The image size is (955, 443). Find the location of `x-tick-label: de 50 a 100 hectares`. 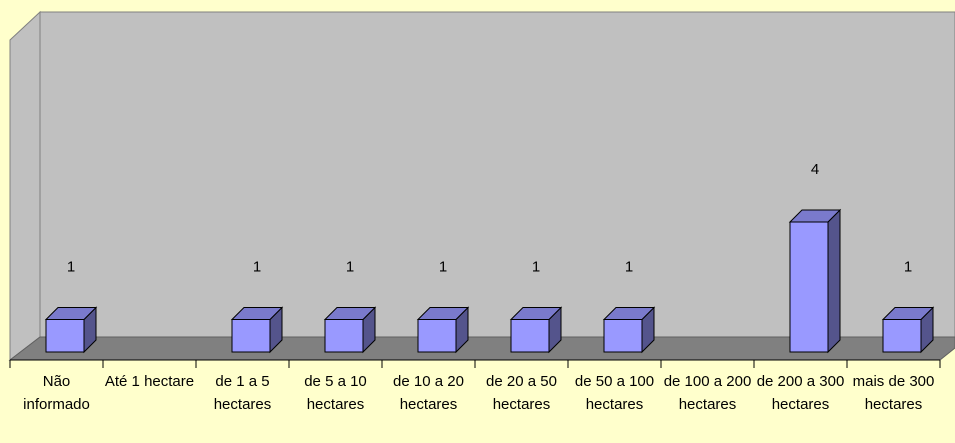

x-tick-label: de 50 a 100 hectares is located at coordinates (614, 393).